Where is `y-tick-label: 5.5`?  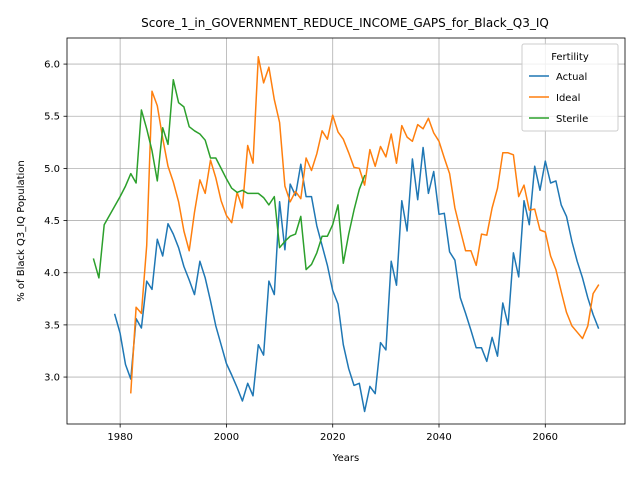
y-tick-label: 5.5 is located at coordinates (52, 117).